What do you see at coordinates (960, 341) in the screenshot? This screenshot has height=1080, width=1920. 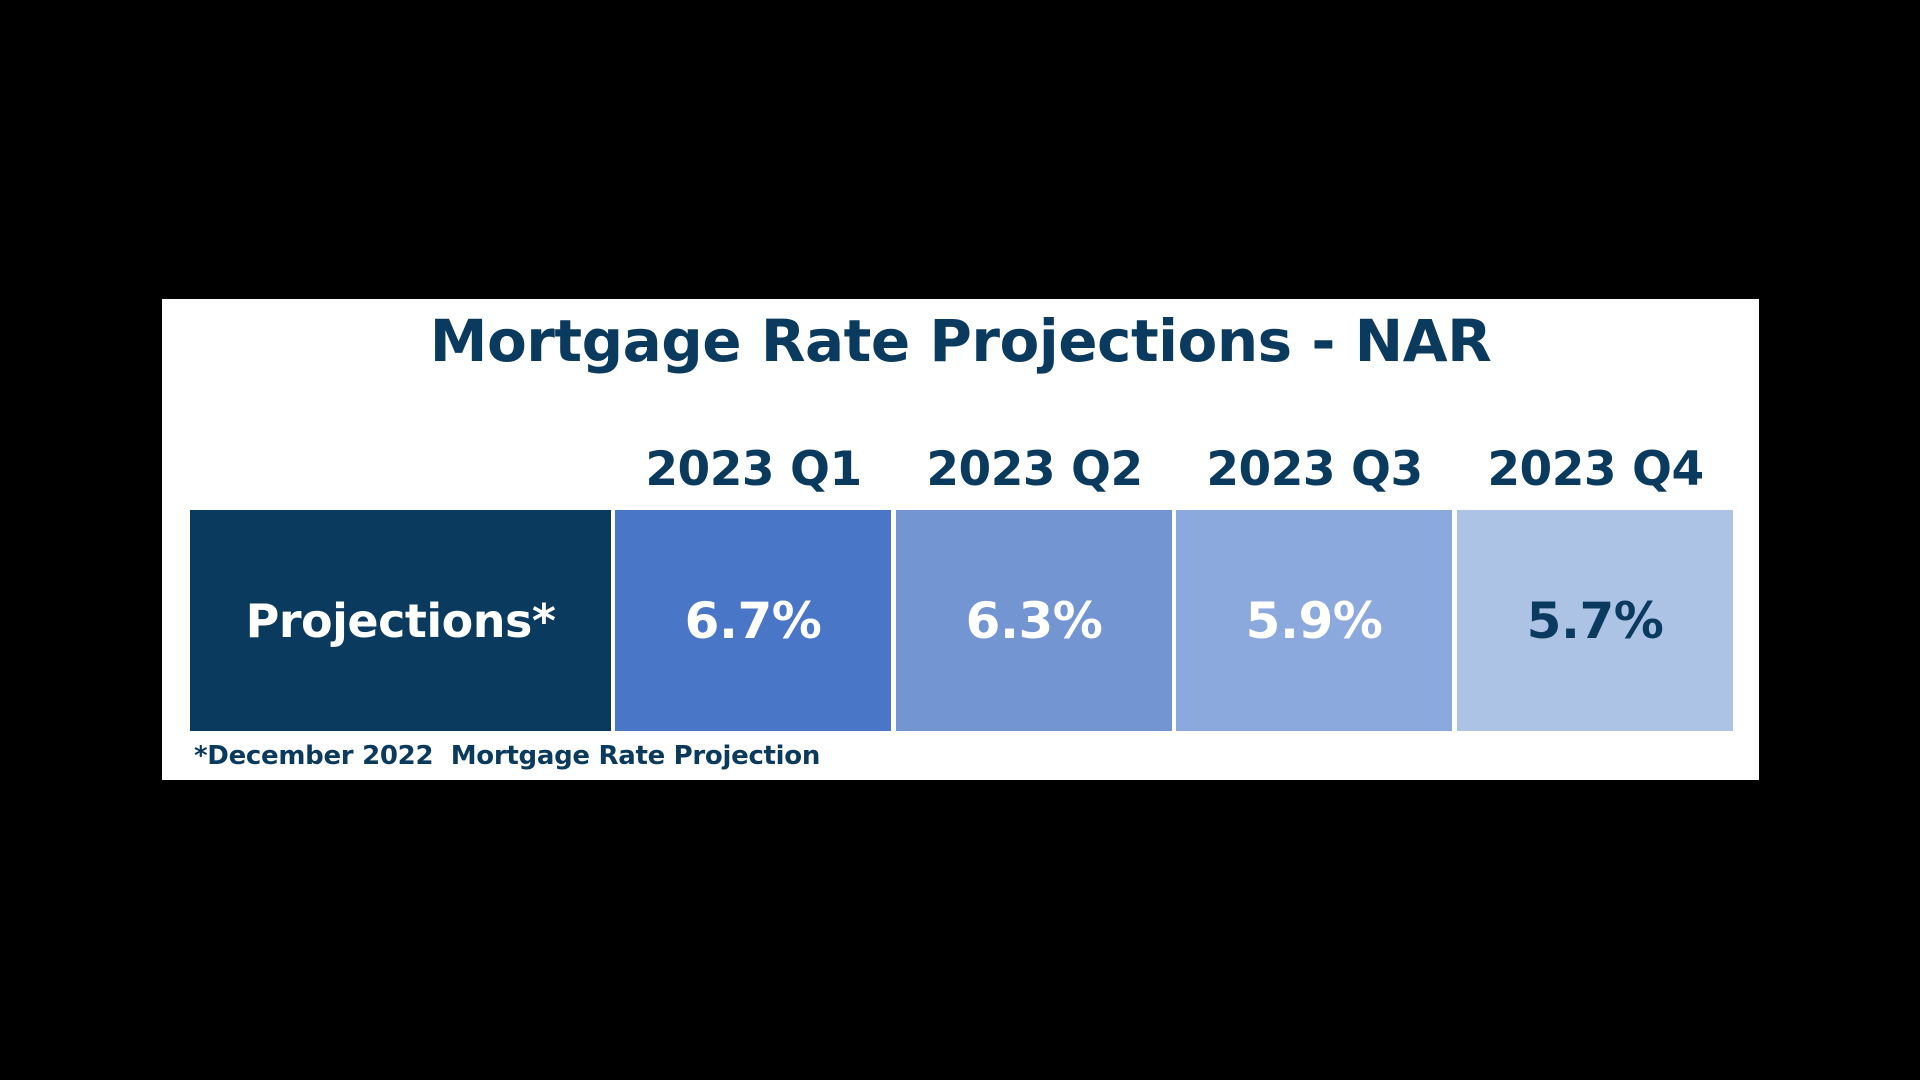 I see `chart-title: Mortgage Rate Projections - NAR` at bounding box center [960, 341].